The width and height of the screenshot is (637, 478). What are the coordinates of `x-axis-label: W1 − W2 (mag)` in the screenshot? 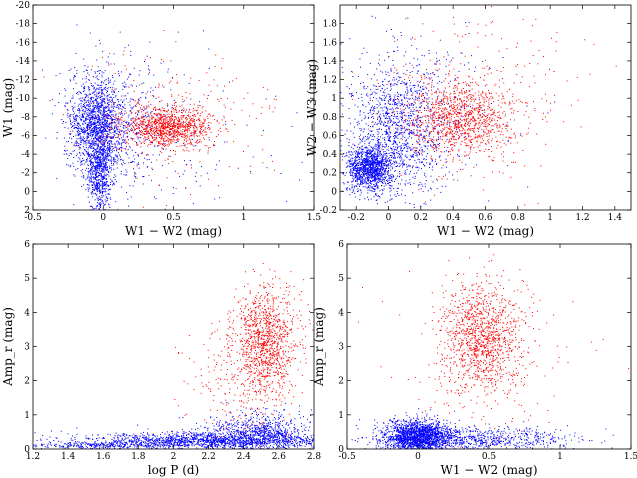 It's located at (173, 231).